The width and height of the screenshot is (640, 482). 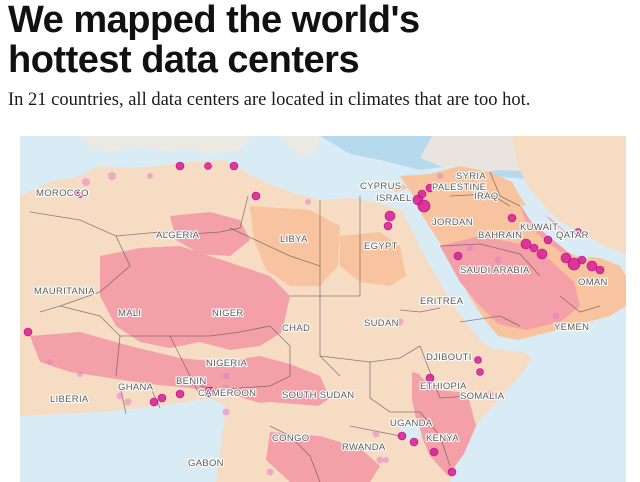 I want to click on hot-zone-east-africa, so click(x=444, y=424).